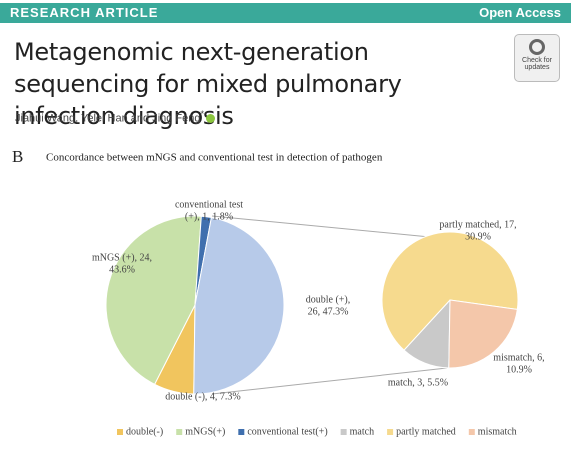 Image resolution: width=571 pixels, height=453 pixels. I want to click on data-label: double (+),, so click(328, 299).